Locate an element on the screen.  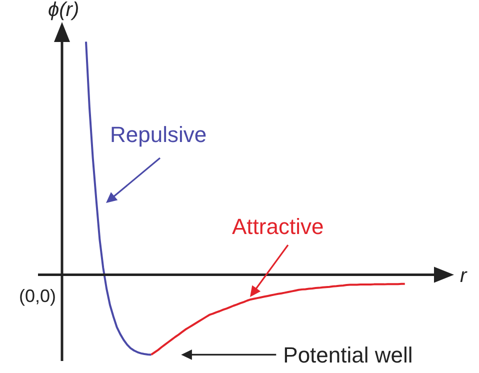
series-label: Repulsive is located at coordinates (158, 134).